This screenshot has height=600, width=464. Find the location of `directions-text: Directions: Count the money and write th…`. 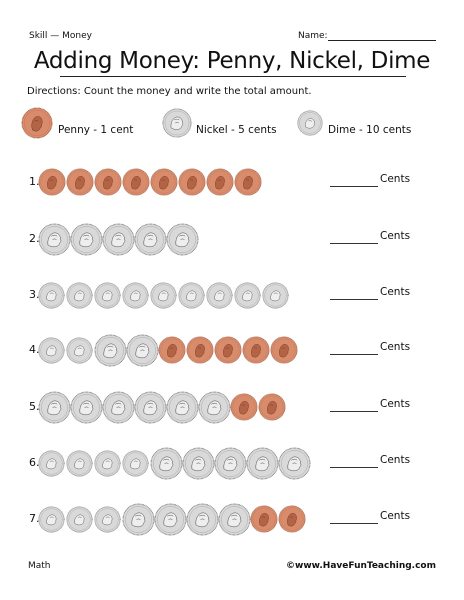

directions-text: Directions: Count the money and write th… is located at coordinates (169, 91).